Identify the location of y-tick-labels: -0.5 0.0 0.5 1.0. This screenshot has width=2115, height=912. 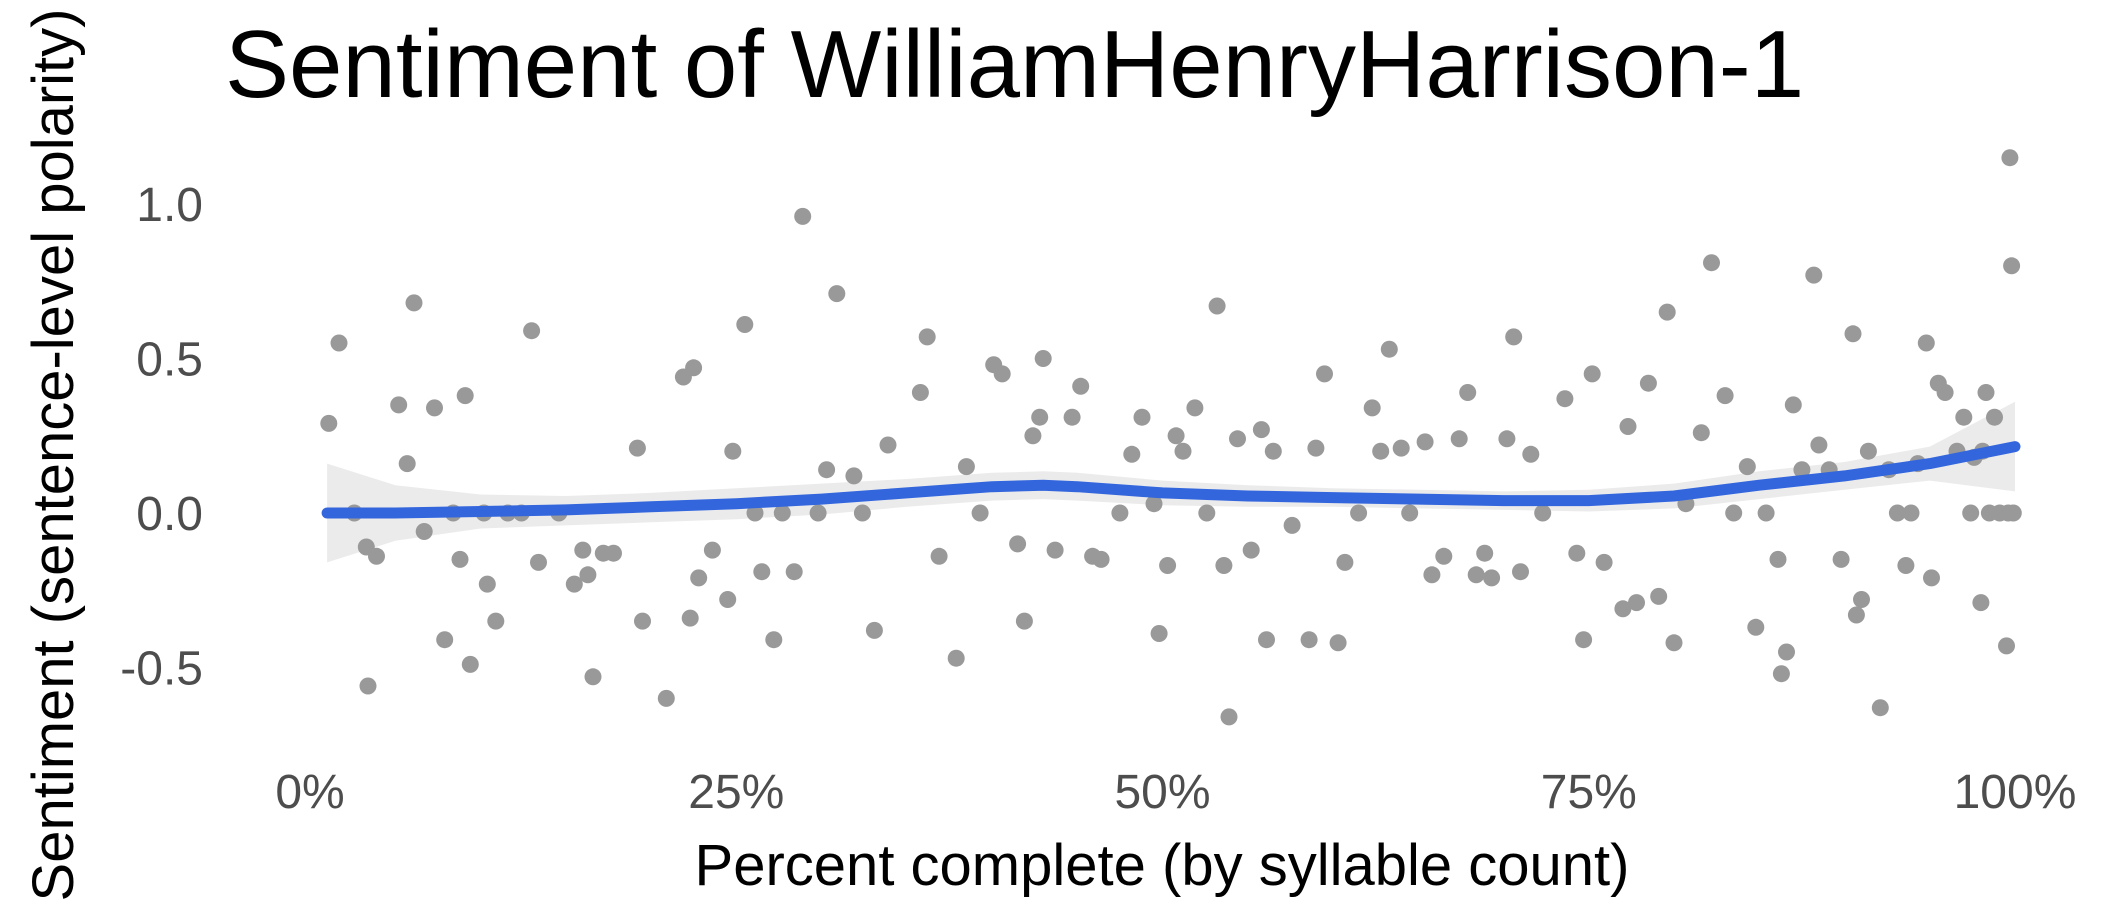
(161, 437).